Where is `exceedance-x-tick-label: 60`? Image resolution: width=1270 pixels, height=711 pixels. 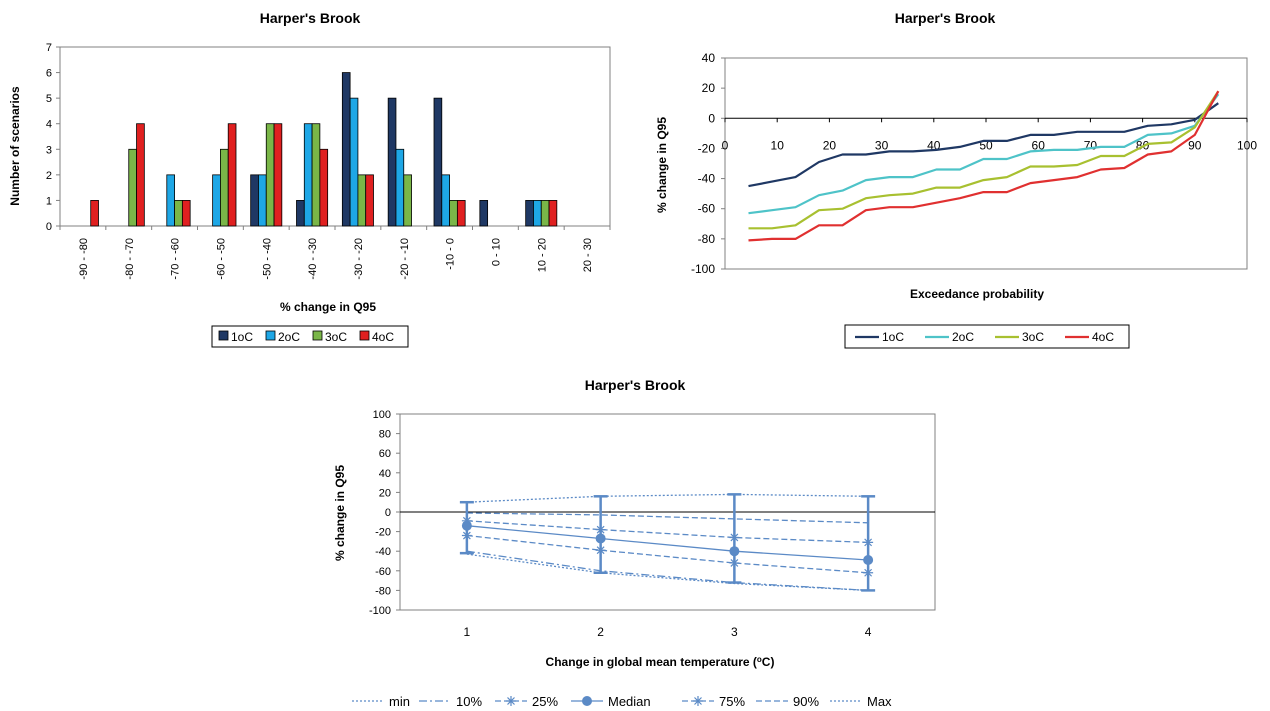
exceedance-x-tick-label: 60 is located at coordinates (1039, 145).